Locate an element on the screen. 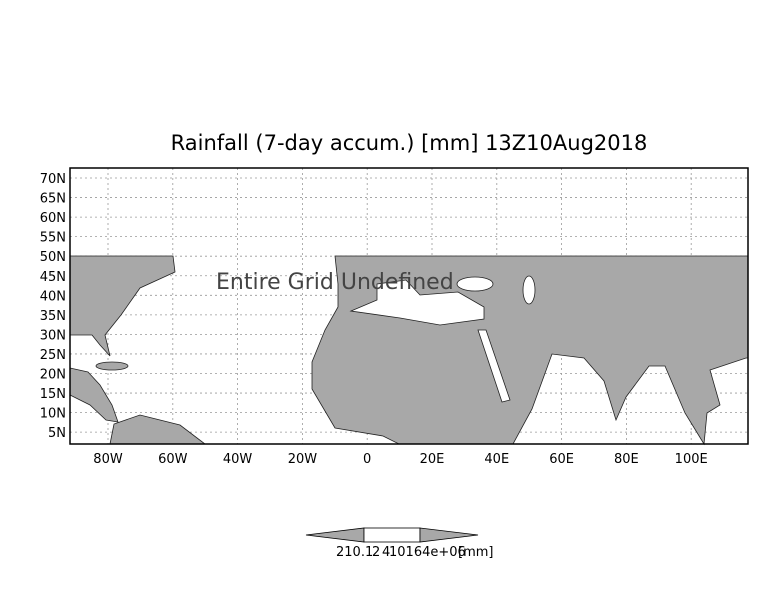 The width and height of the screenshot is (784, 612). lon-label: 40E is located at coordinates (496, 459).